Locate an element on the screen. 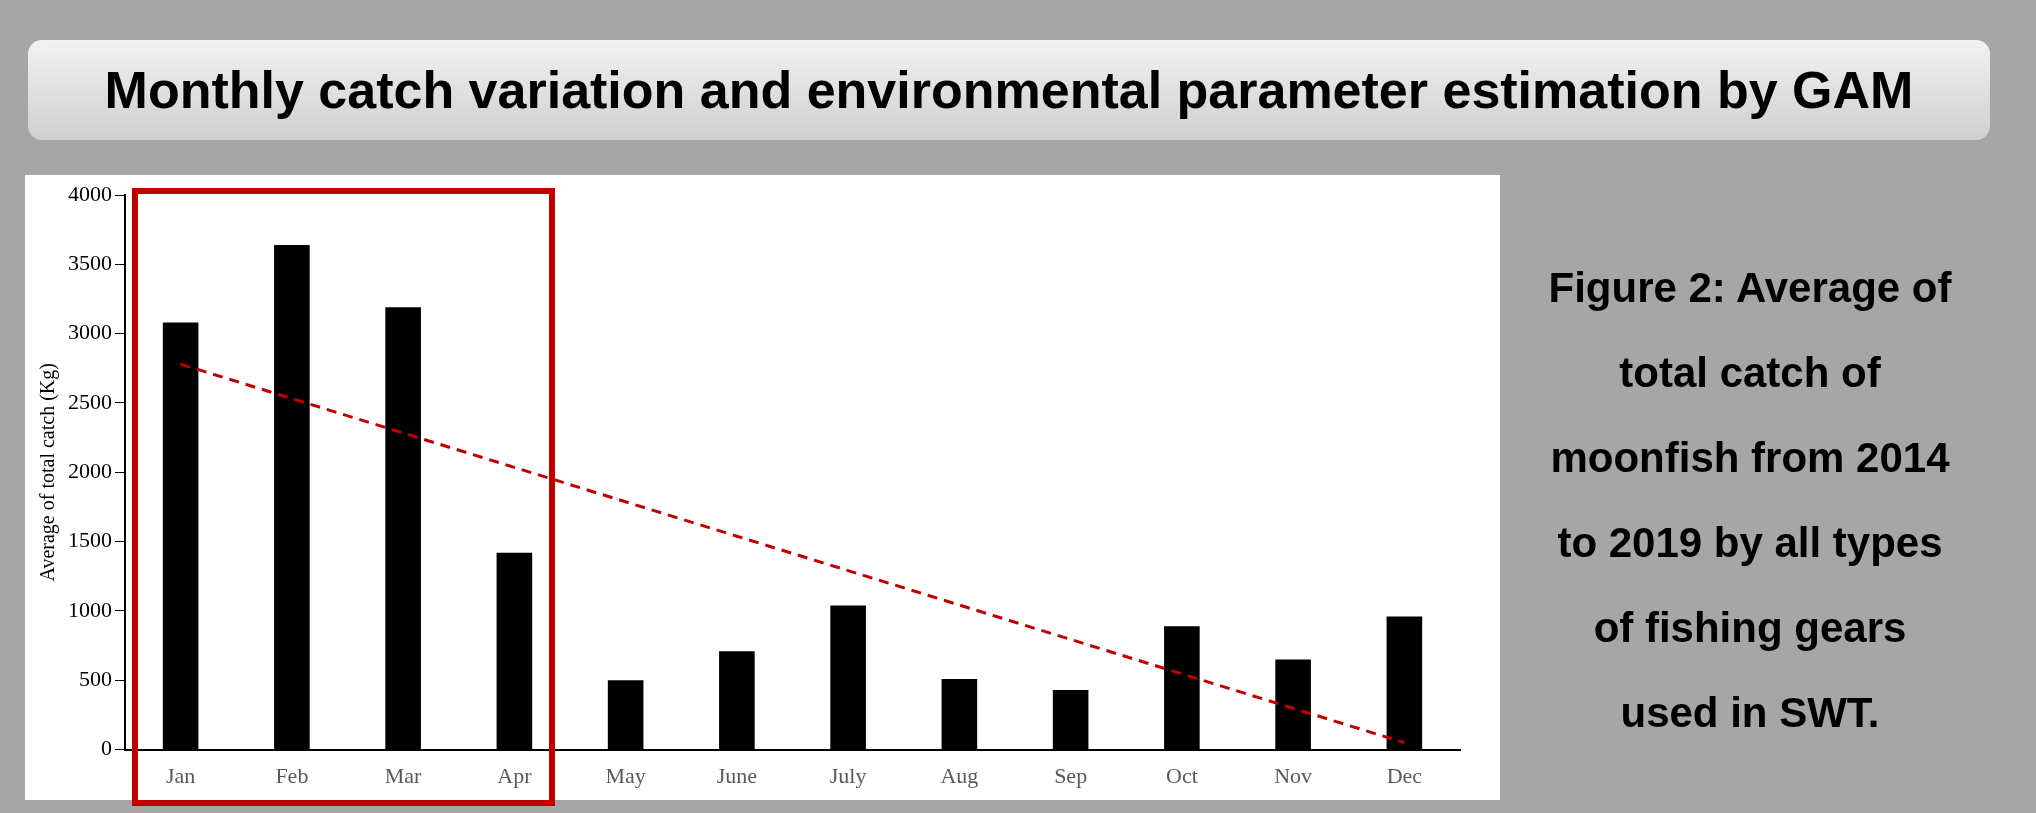 This screenshot has width=2036, height=813. x-tick-label: June is located at coordinates (737, 775).